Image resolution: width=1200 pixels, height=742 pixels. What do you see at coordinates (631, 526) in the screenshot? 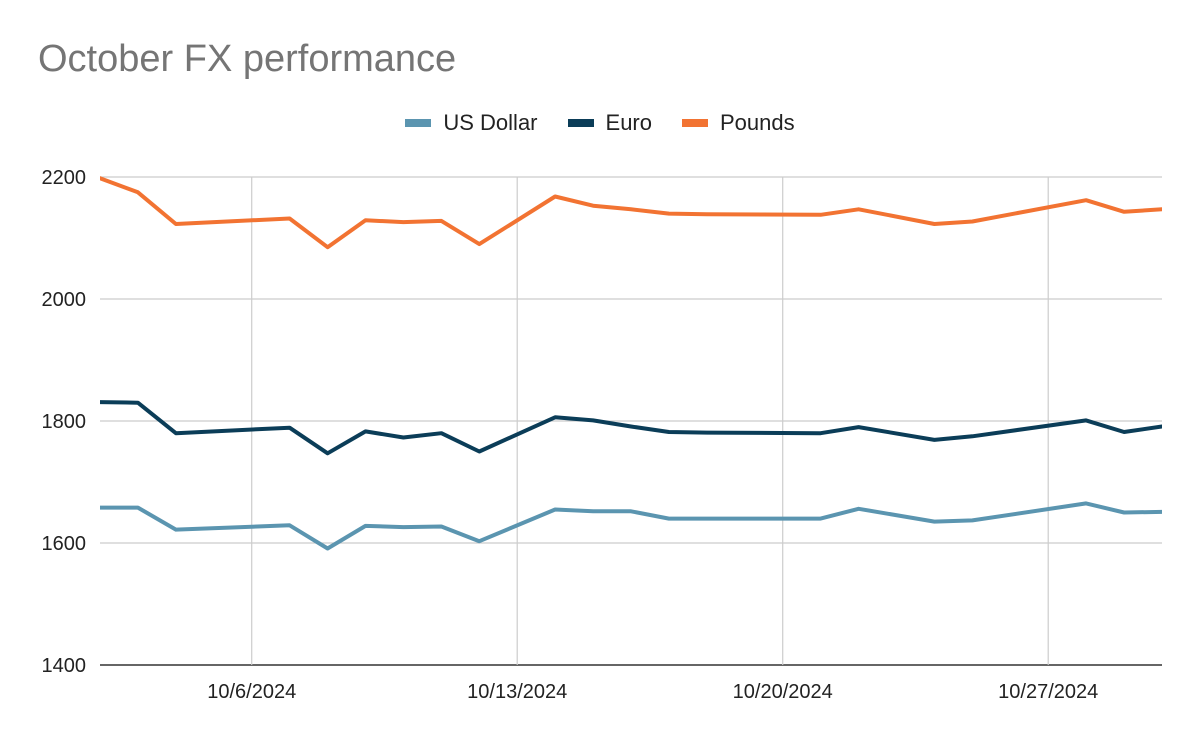
I see `series-line-us-dollar` at bounding box center [631, 526].